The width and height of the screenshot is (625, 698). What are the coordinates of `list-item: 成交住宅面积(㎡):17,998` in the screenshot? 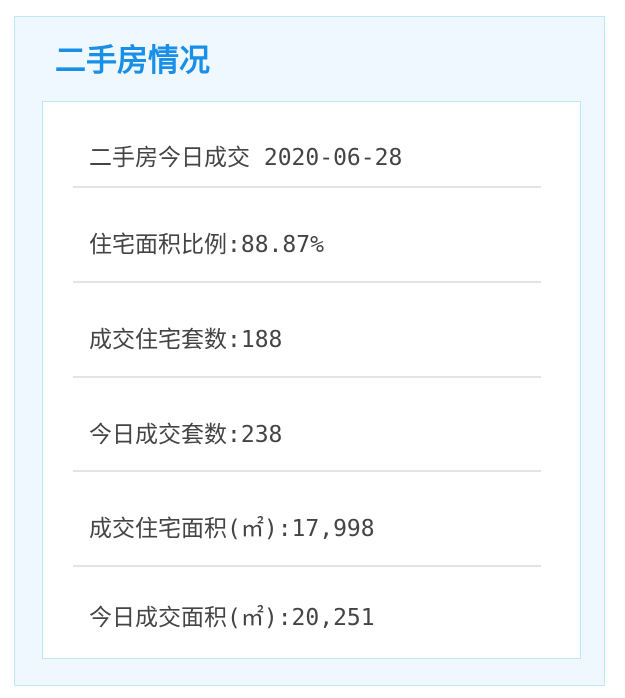 It's located at (307, 519).